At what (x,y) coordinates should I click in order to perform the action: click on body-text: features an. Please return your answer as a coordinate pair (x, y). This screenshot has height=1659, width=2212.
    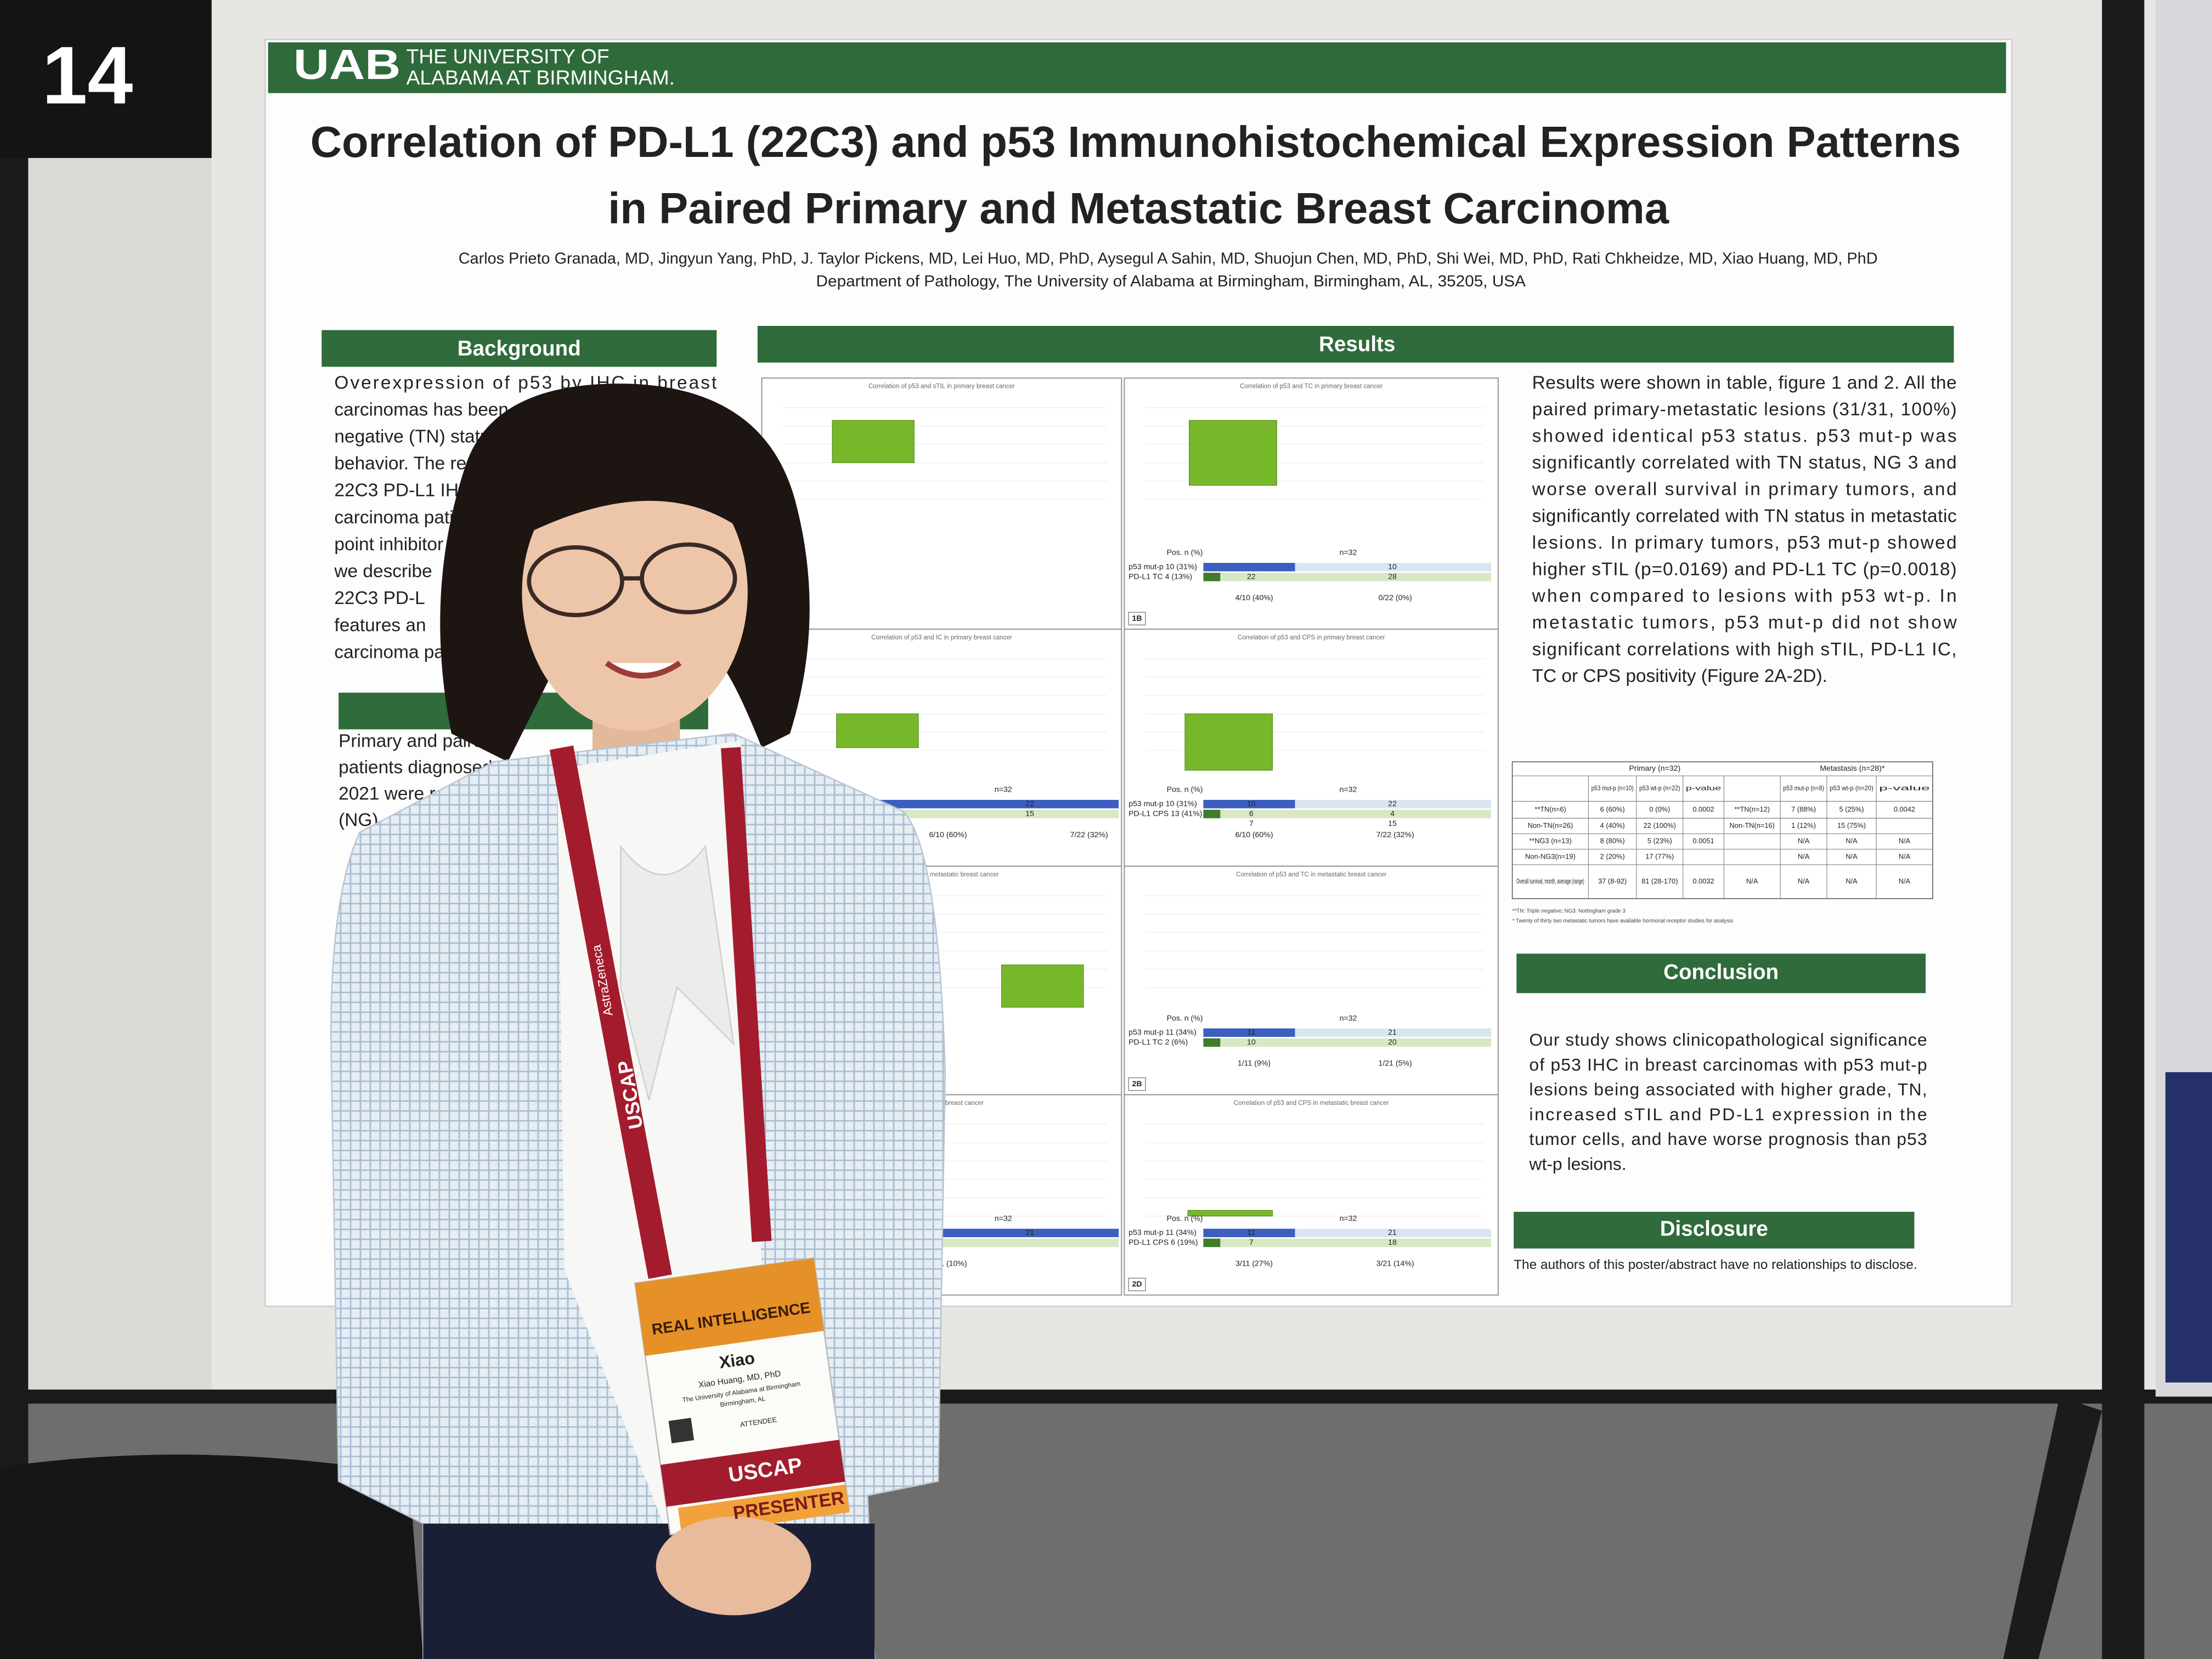
    Looking at the image, I should click on (380, 625).